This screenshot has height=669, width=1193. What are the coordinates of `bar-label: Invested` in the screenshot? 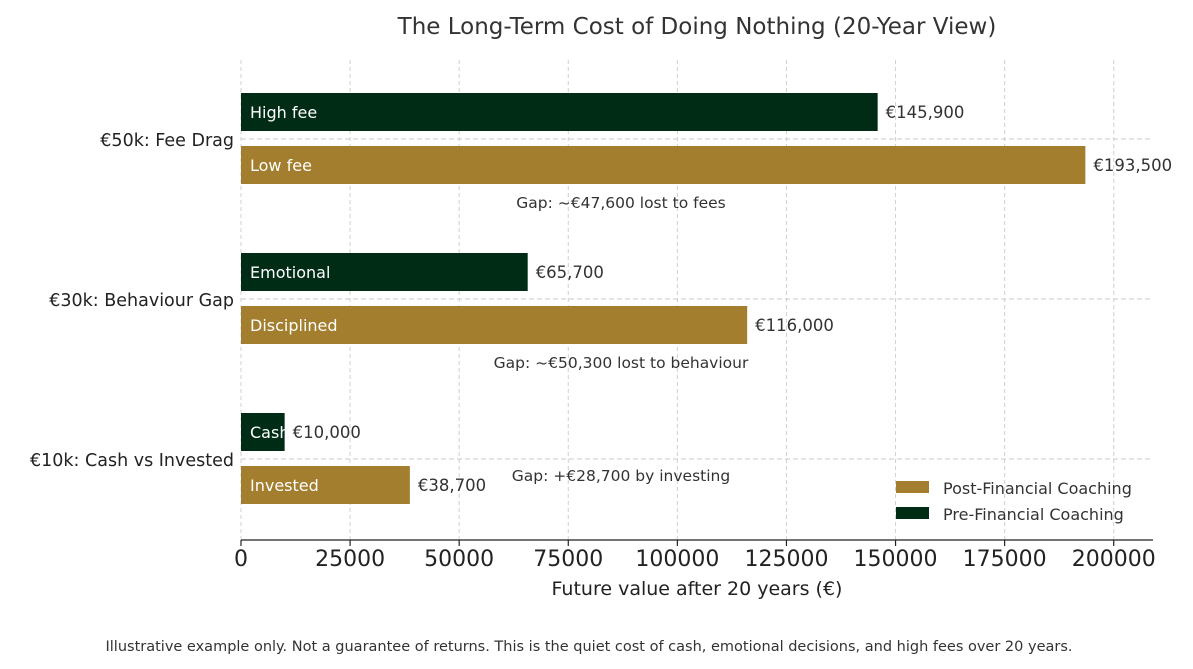 It's located at (284, 485).